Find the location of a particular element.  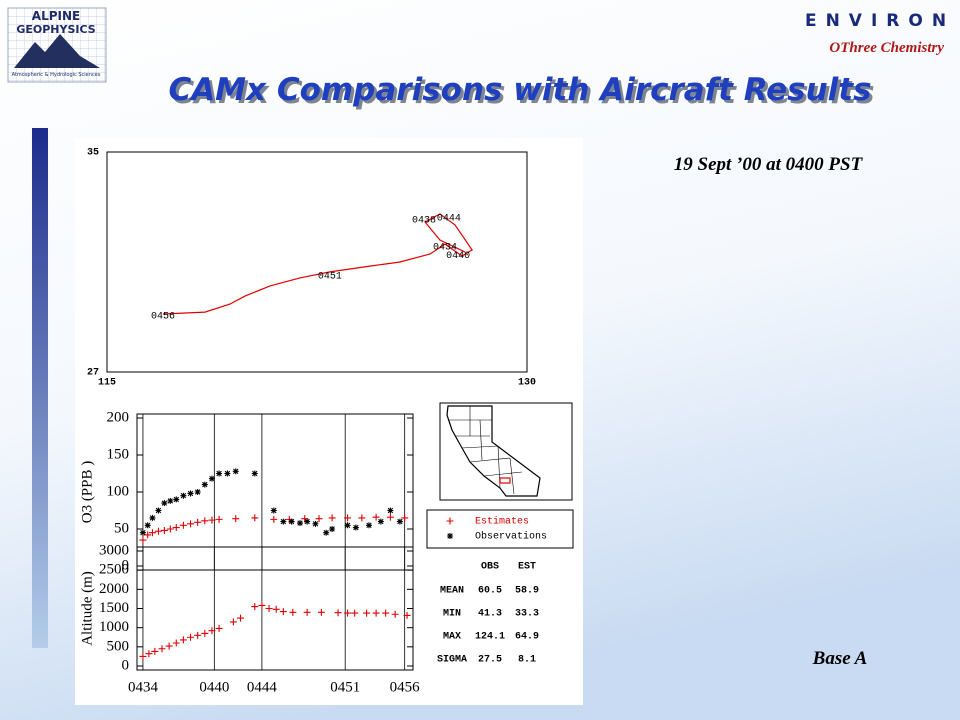

table-cell: 58.9 is located at coordinates (527, 591).